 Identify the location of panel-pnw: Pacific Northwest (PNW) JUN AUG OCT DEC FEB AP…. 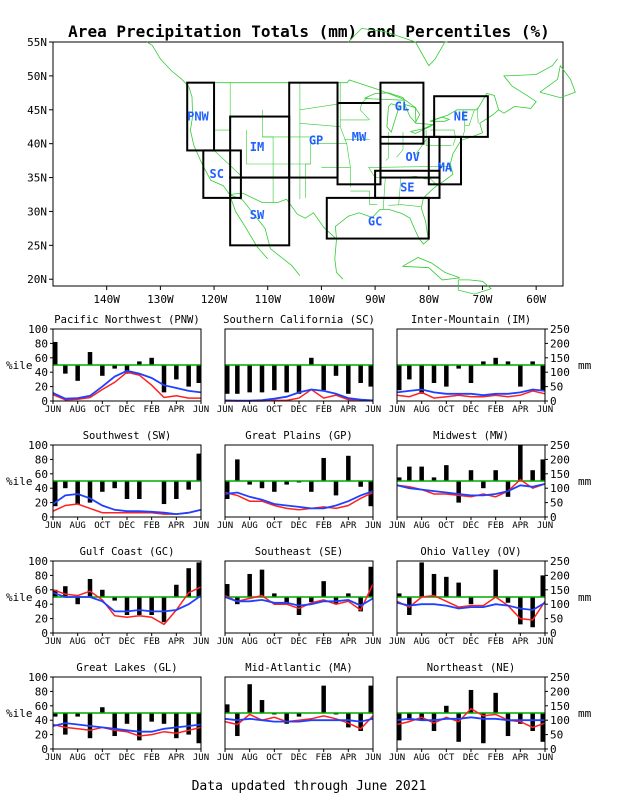
(107, 364).